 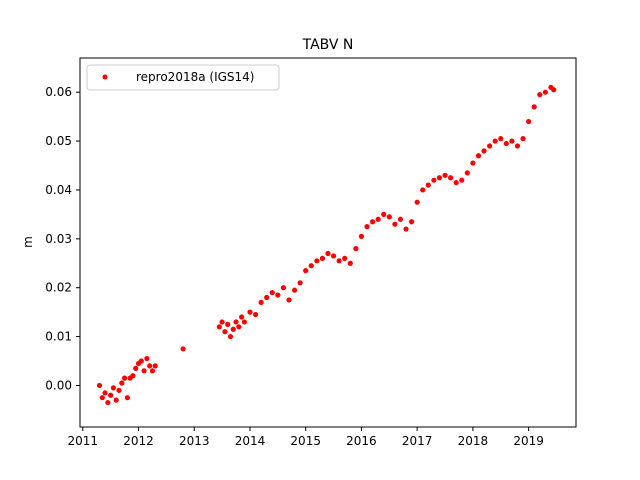 I want to click on x-tick-label: 2015, so click(x=305, y=441).